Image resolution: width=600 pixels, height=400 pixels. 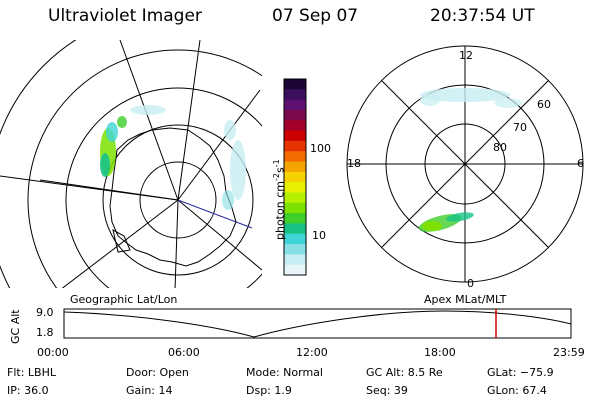 What do you see at coordinates (520, 127) in the screenshot?
I see `mlat-label-70: 70` at bounding box center [520, 127].